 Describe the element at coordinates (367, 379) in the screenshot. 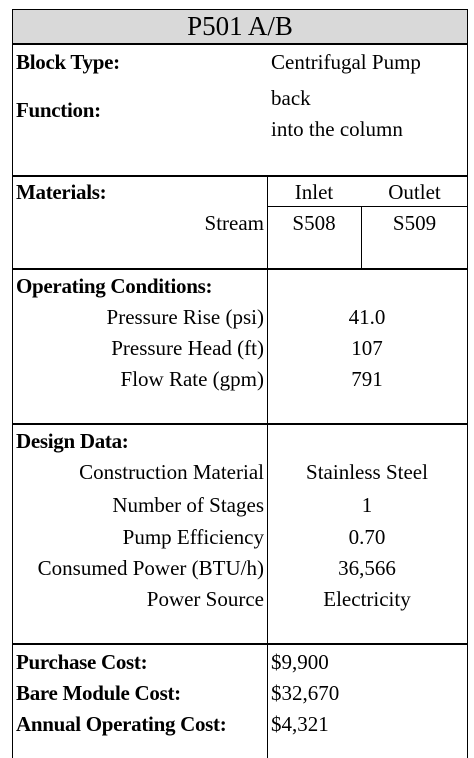

I see `operating-value: 791` at that location.